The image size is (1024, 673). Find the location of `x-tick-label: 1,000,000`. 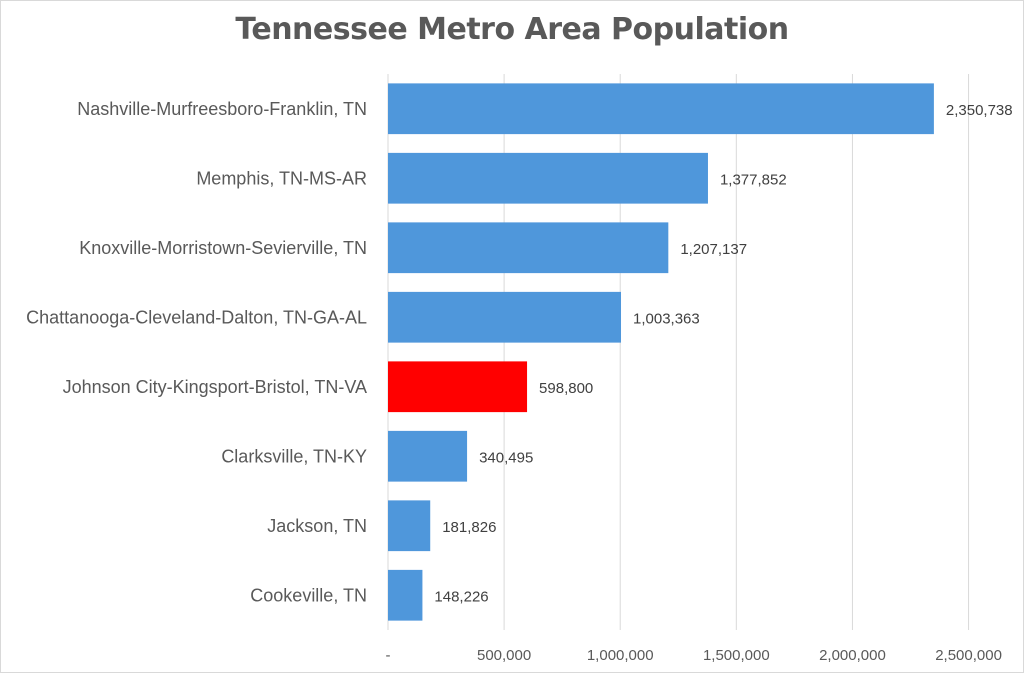

x-tick-label: 1,000,000 is located at coordinates (620, 655).